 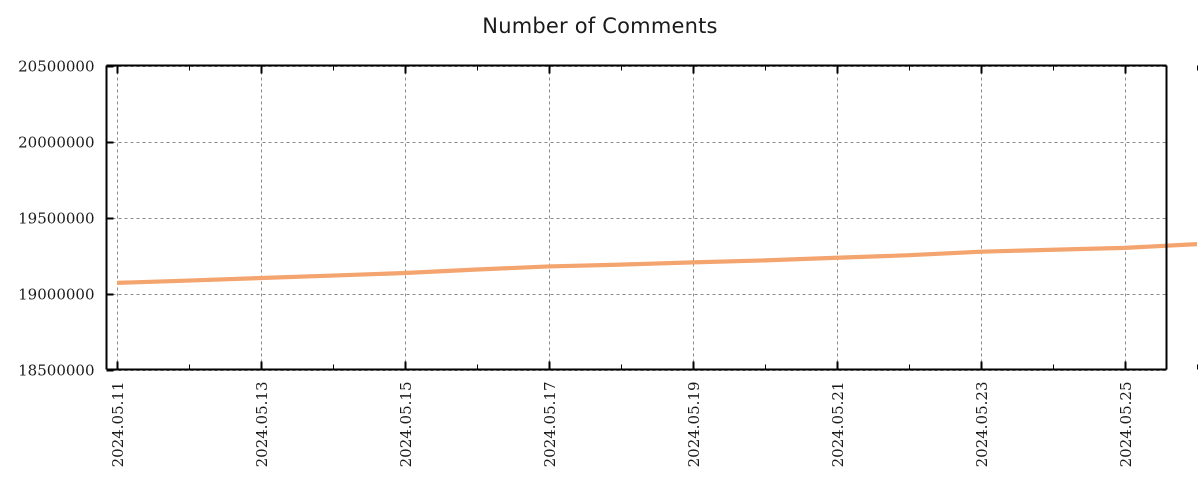 I want to click on y-tick-label: 19000000, so click(x=56, y=295).